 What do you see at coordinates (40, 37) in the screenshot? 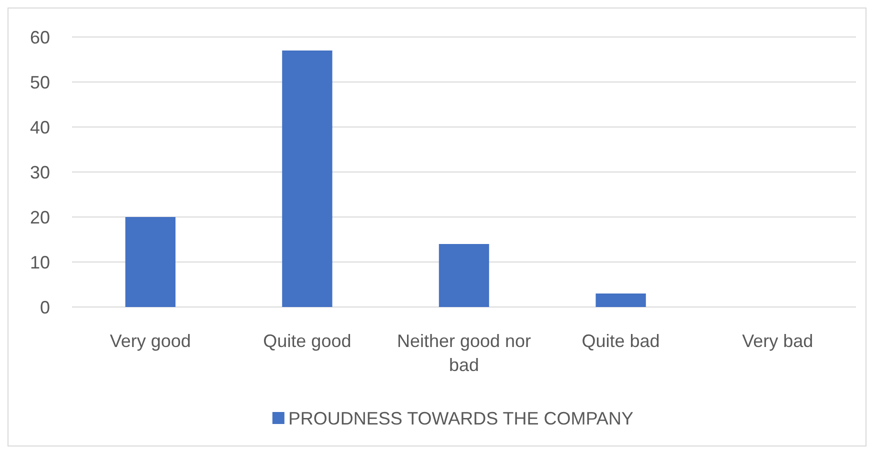
I see `y-tick-label: 60` at bounding box center [40, 37].